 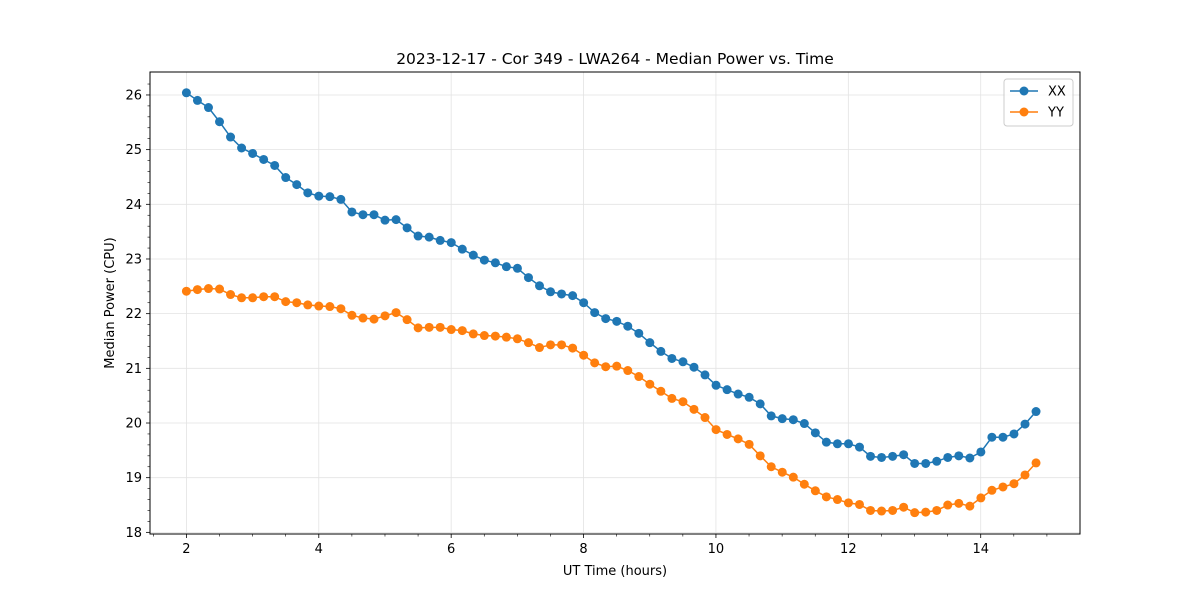 What do you see at coordinates (615, 571) in the screenshot?
I see `x-axis-label: UT Time (hours)` at bounding box center [615, 571].